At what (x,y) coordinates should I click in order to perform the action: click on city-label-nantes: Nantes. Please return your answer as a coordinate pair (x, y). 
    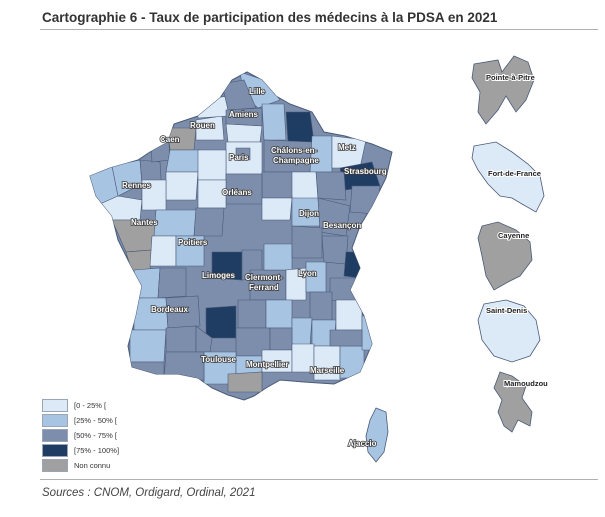
    Looking at the image, I should click on (144, 222).